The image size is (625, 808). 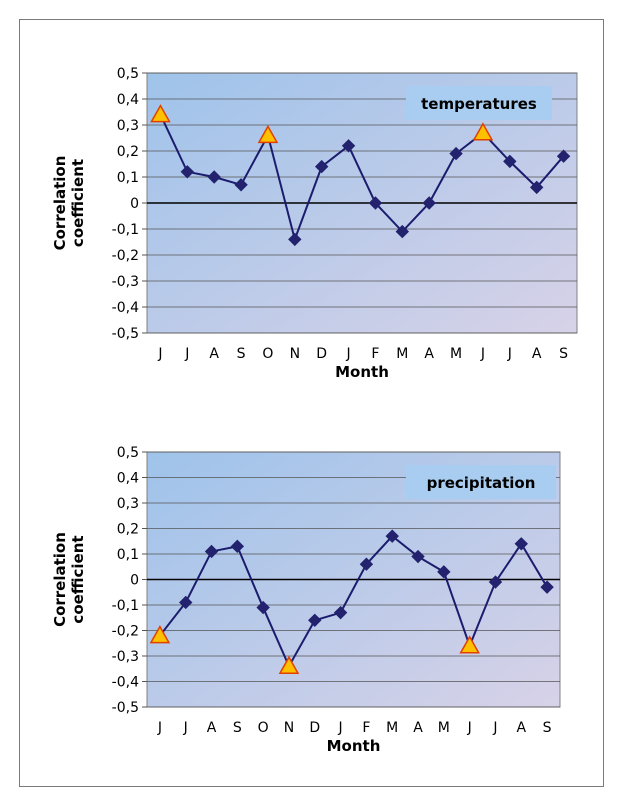 I want to click on legend-label: precipitation, so click(x=481, y=483).